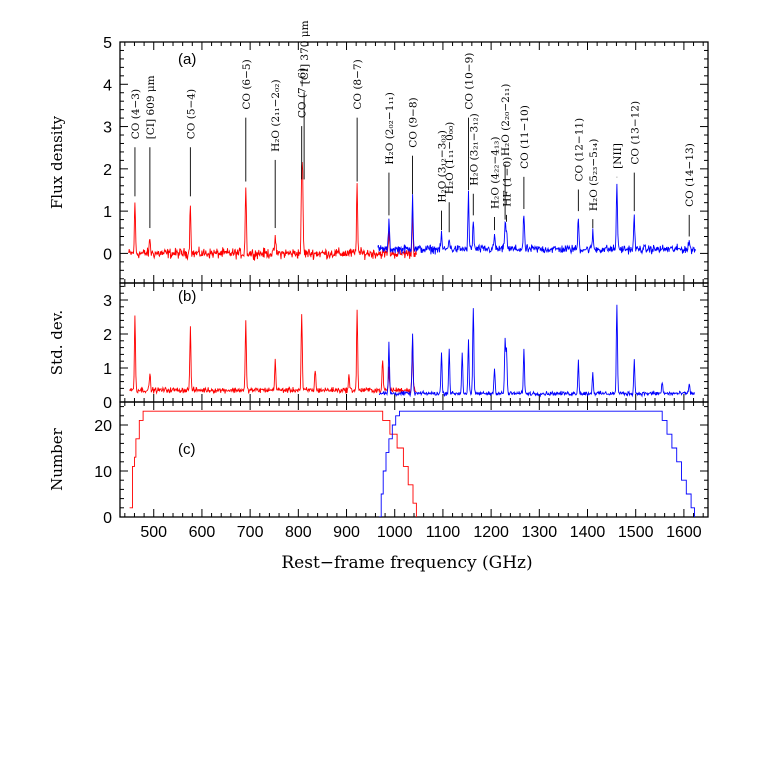 The height and width of the screenshot is (772, 772). Describe the element at coordinates (298, 532) in the screenshot. I see `x-tick-label: 800` at that location.